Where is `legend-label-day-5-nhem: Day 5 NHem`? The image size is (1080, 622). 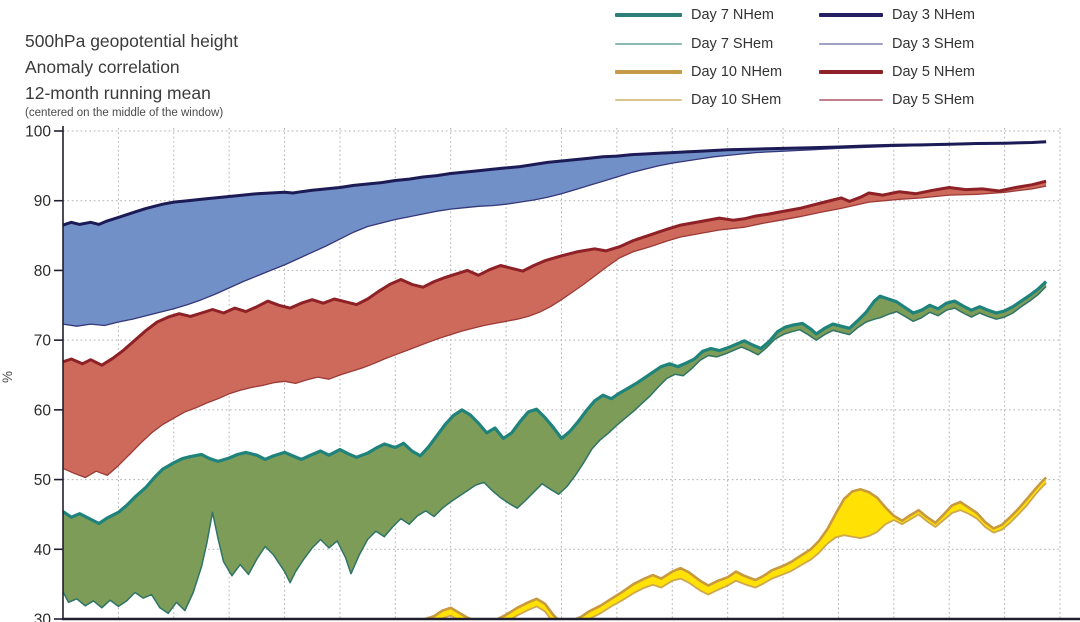
legend-label-day-5-nhem: Day 5 NHem is located at coordinates (933, 71).